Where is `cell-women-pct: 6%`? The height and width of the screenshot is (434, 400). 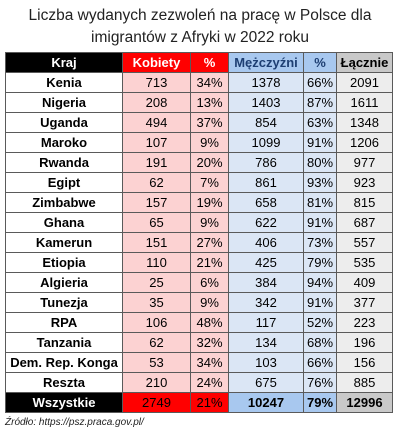 cell-women-pct: 6% is located at coordinates (209, 282).